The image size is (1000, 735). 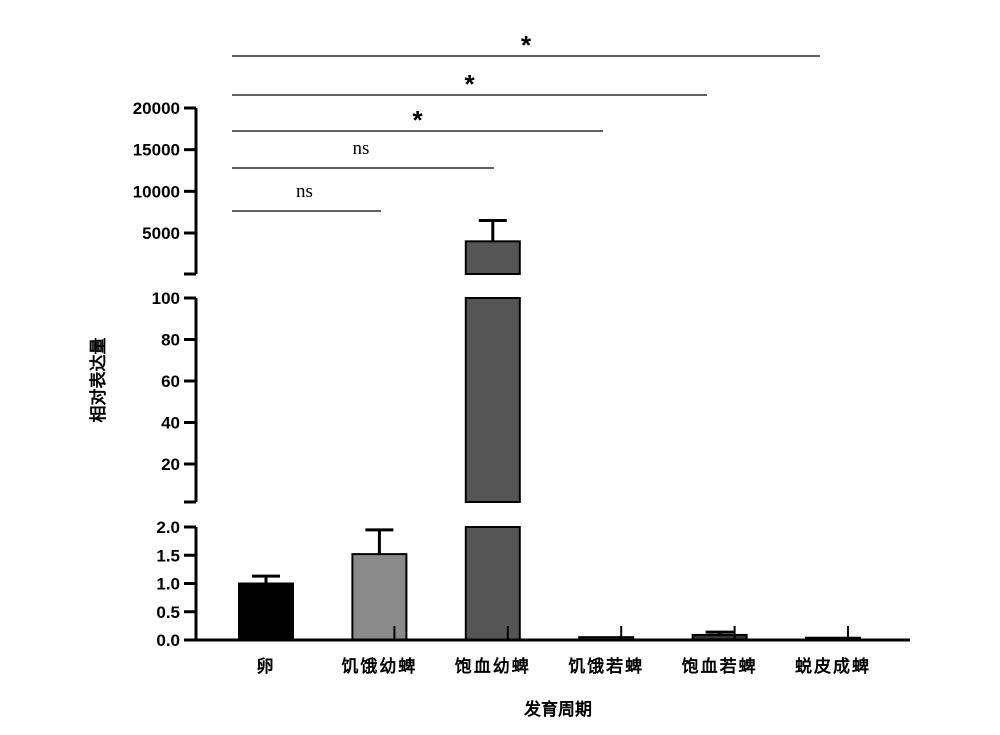 What do you see at coordinates (156, 191) in the screenshot?
I see `y-tick-label: 10000` at bounding box center [156, 191].